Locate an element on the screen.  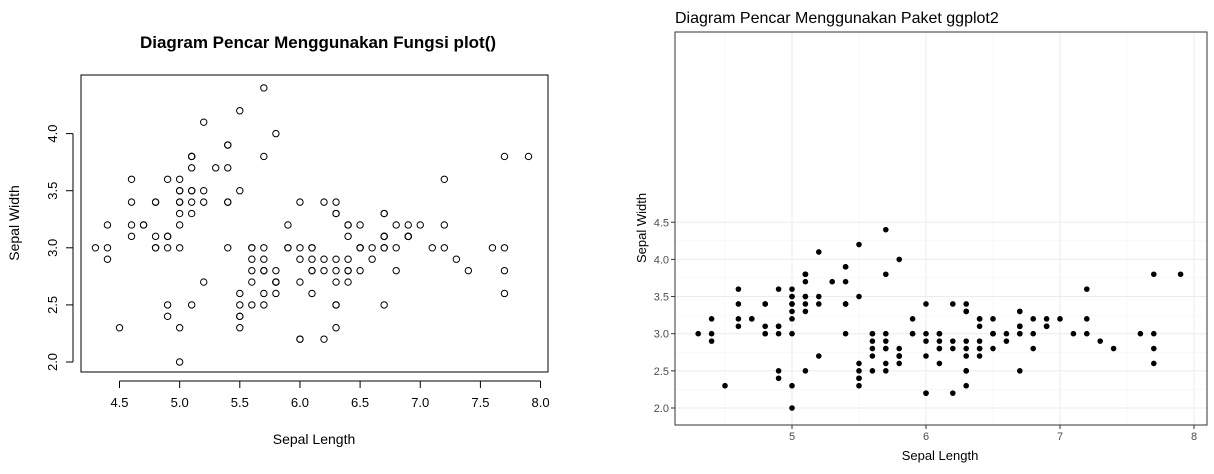
base-x-tick-label: 8.0 is located at coordinates (541, 402).